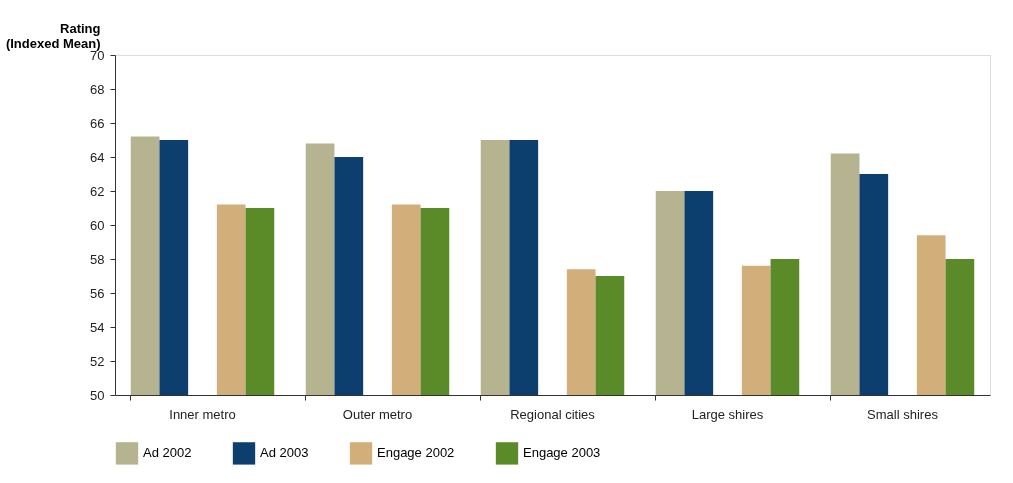 Image resolution: width=1013 pixels, height=483 pixels. I want to click on y-tick-label: 68, so click(97, 89).